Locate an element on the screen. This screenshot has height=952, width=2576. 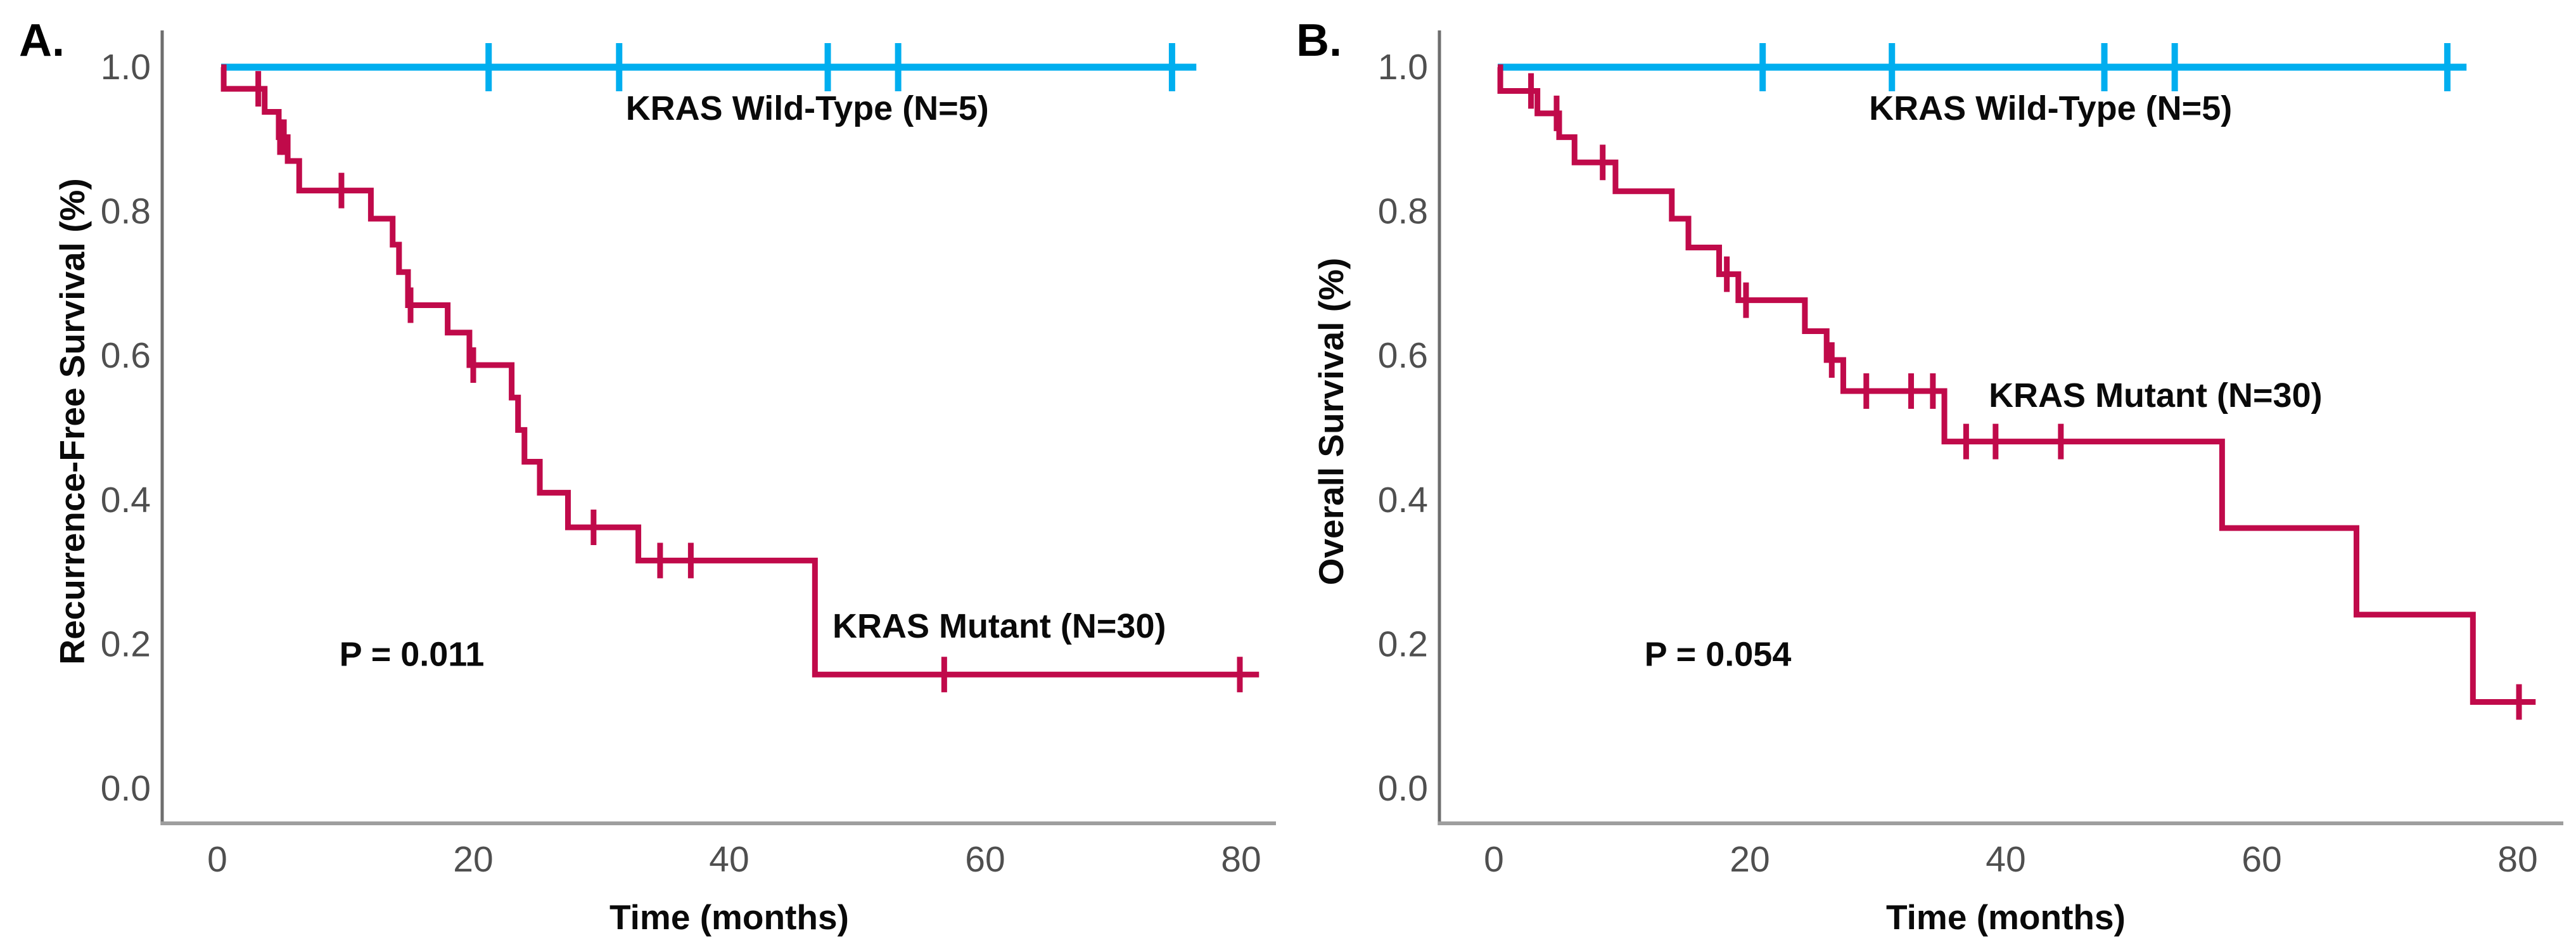
panel-letter: A. is located at coordinates (42, 40).